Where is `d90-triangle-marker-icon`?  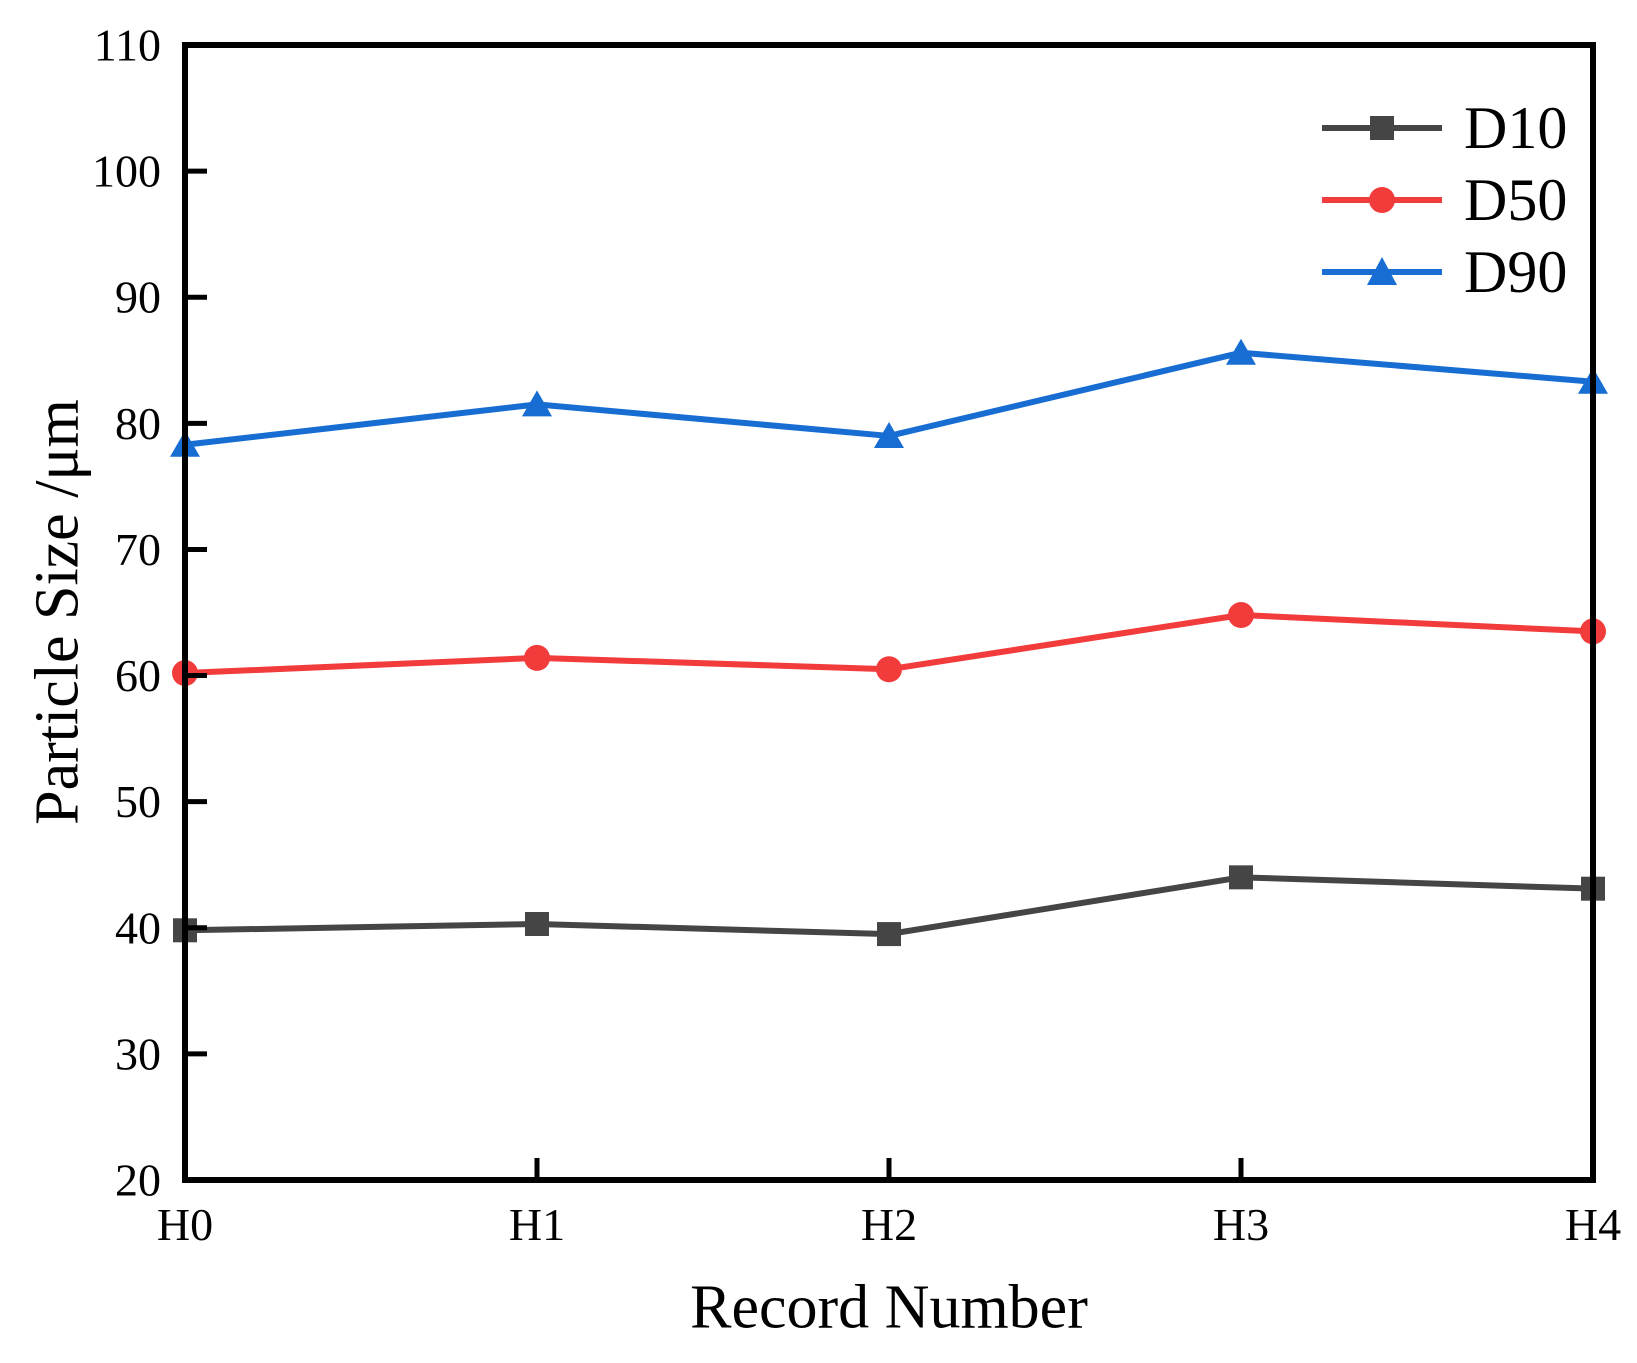
d90-triangle-marker-icon is located at coordinates (1382, 271).